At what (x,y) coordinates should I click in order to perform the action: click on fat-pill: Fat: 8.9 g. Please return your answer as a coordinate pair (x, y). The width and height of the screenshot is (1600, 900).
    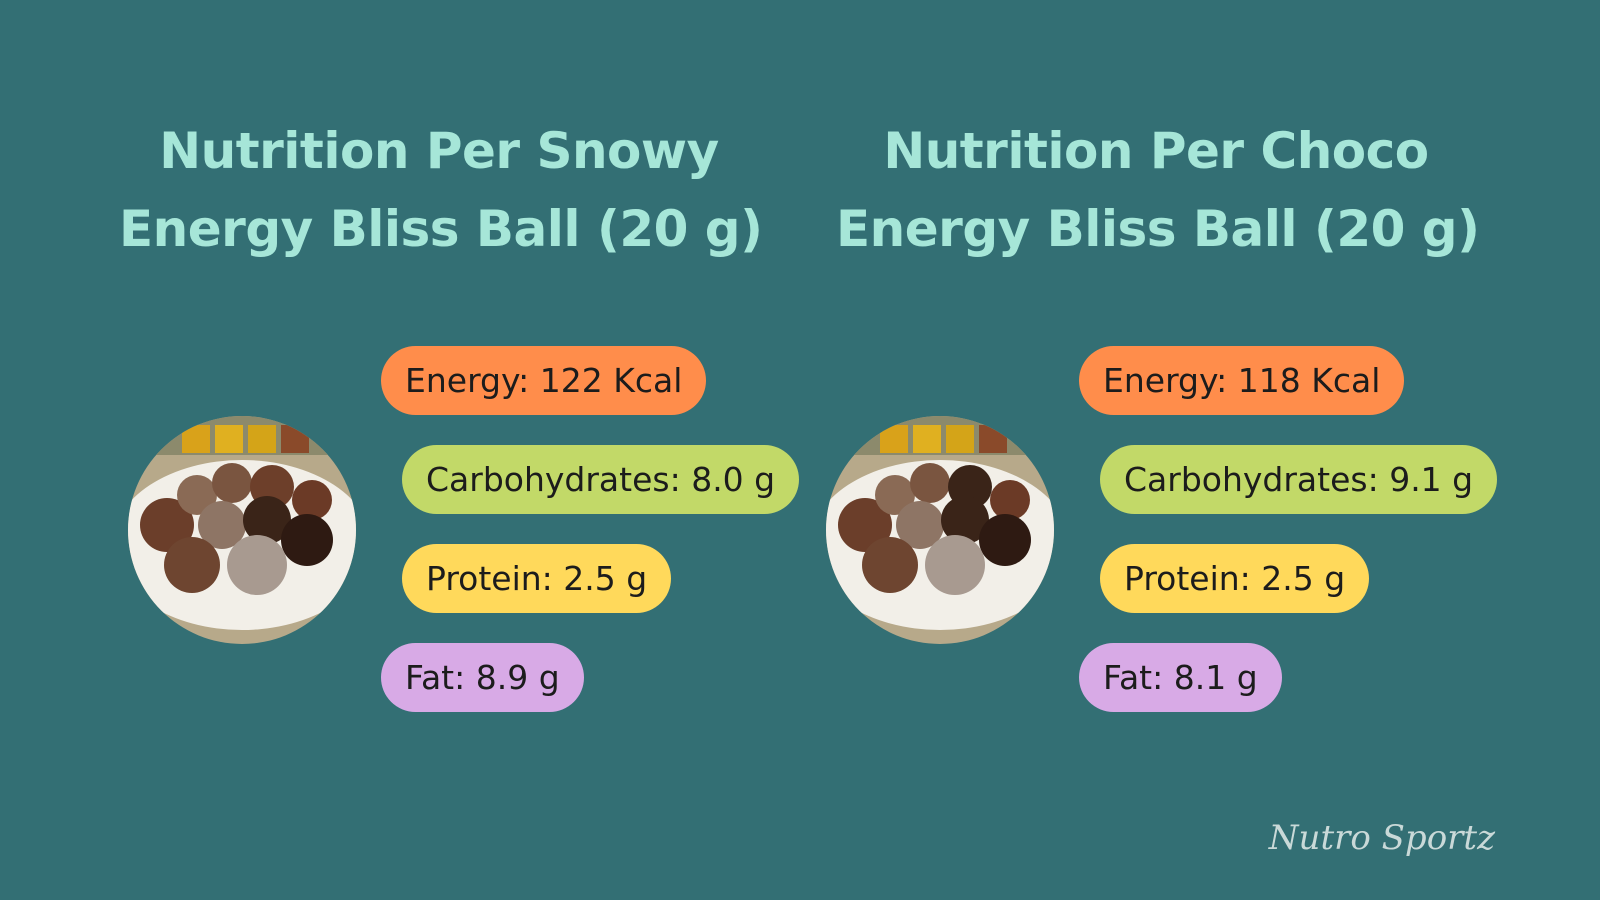
    Looking at the image, I should click on (482, 677).